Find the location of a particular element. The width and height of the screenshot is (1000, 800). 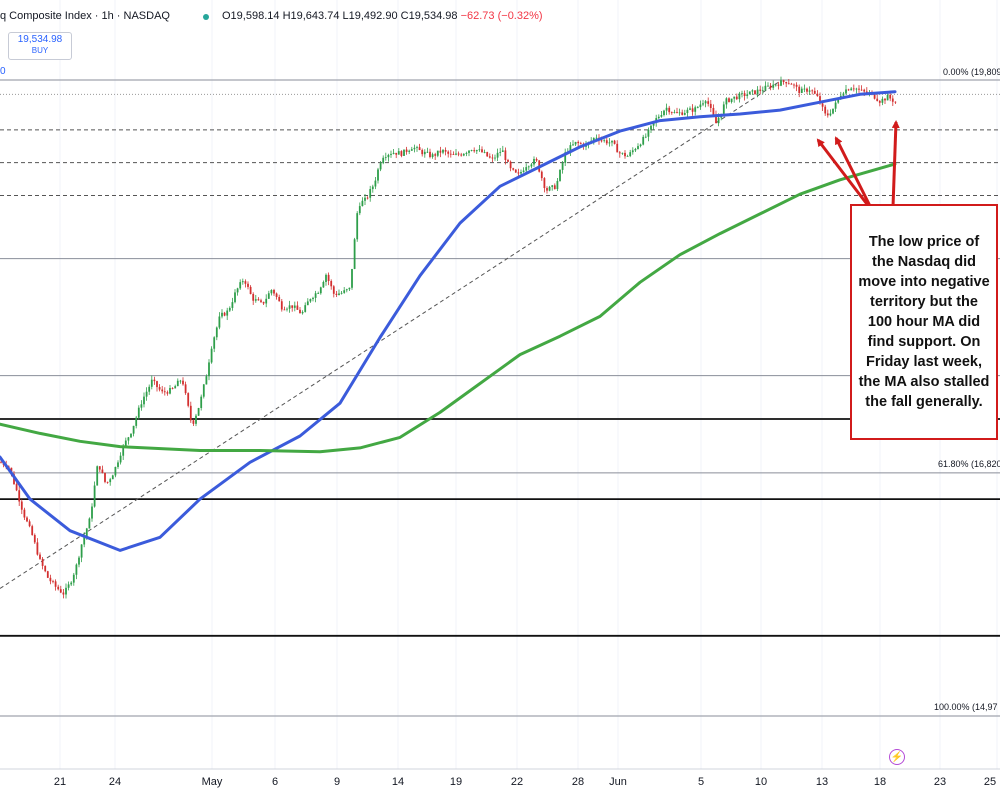

low-value: L19,492.90 is located at coordinates (370, 16).